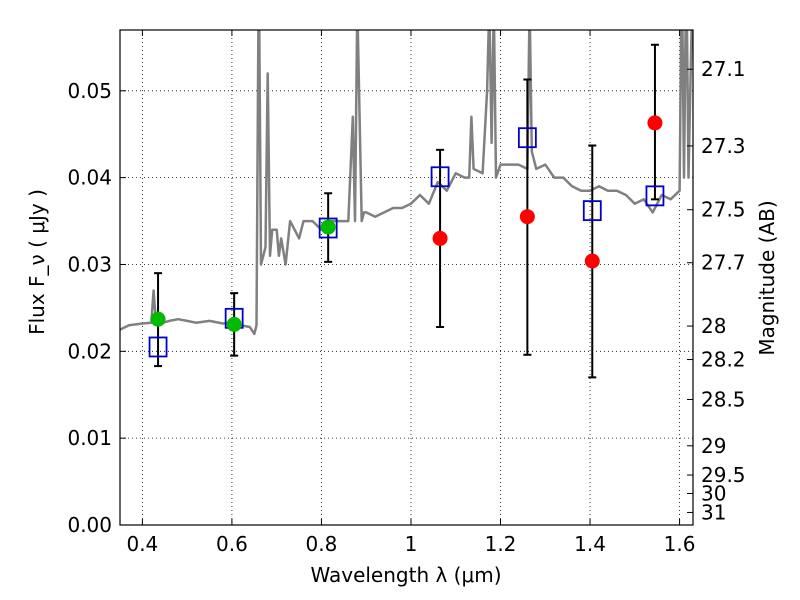  What do you see at coordinates (723, 263) in the screenshot?
I see `y2-tick-label: 27.7` at bounding box center [723, 263].